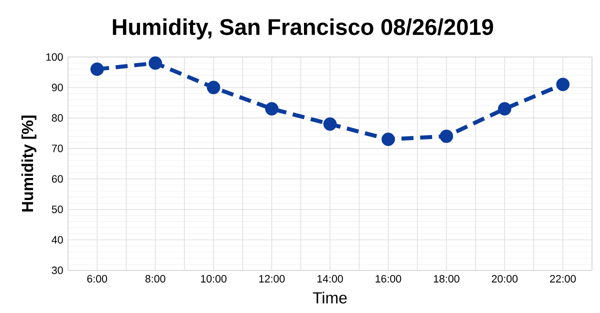 This screenshot has width=600, height=313. I want to click on x-tick-label: 14:00, so click(330, 279).